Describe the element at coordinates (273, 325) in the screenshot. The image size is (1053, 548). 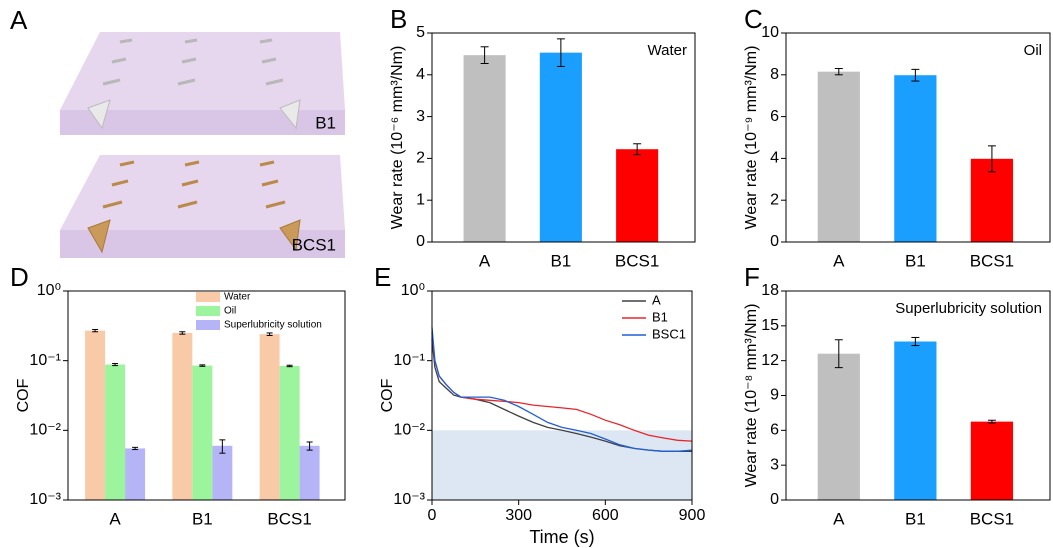
I see `legend-label: Superlubricity solution` at that location.